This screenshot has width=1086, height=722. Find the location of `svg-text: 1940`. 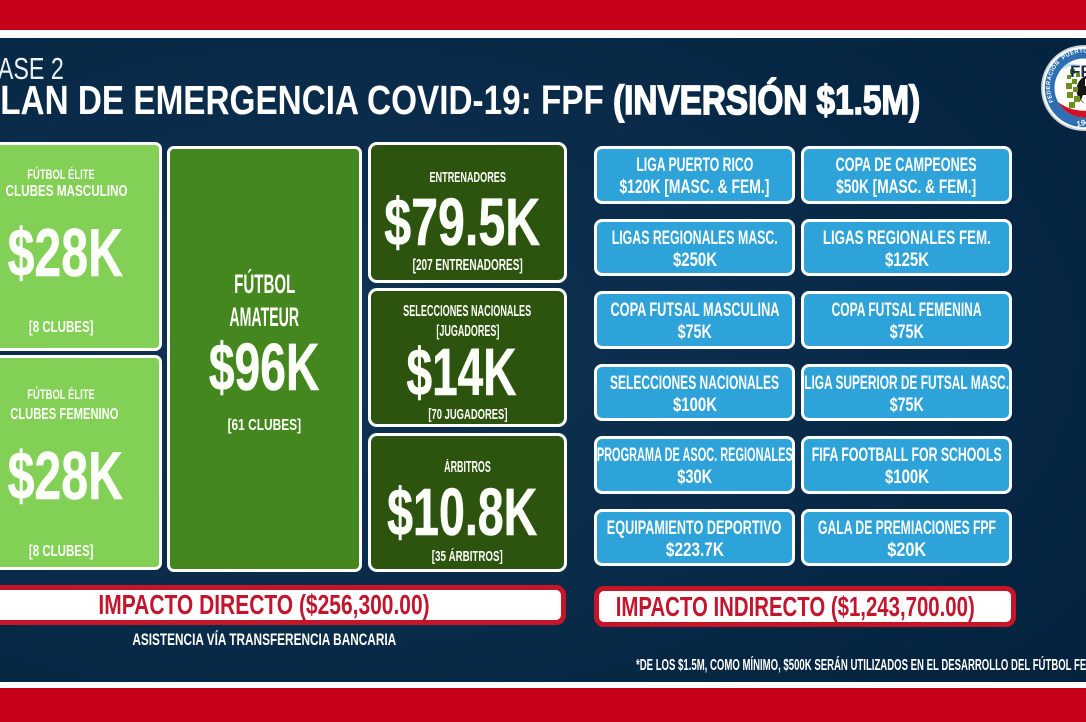

svg-text: 1940 is located at coordinates (1080, 122).